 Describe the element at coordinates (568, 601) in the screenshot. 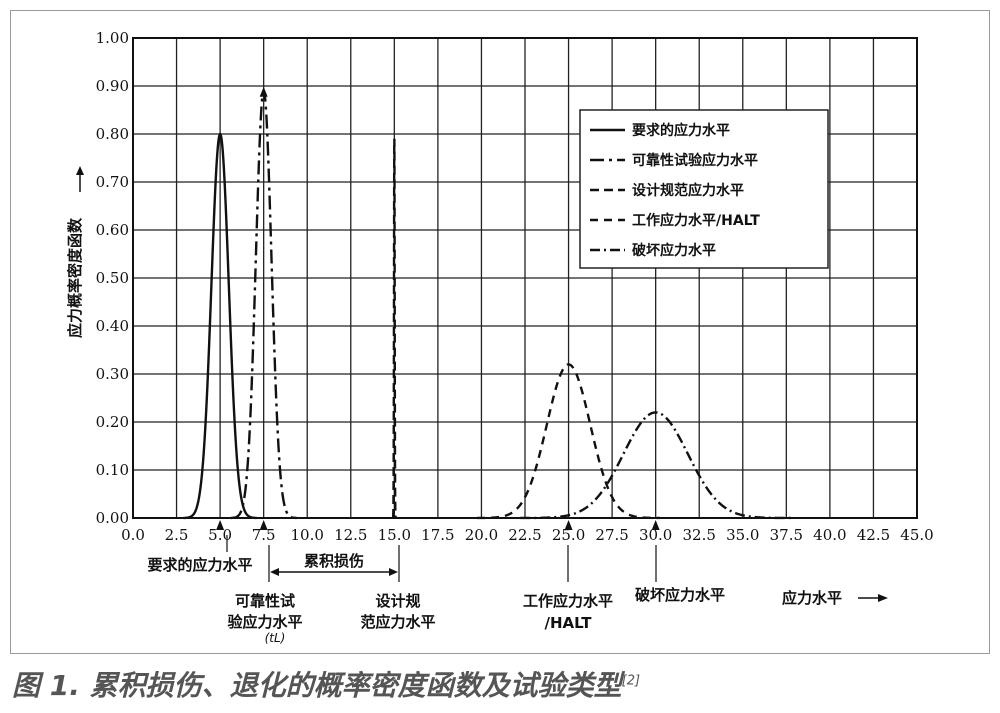

I see `annotation-work-line1: 工作应力水平` at that location.